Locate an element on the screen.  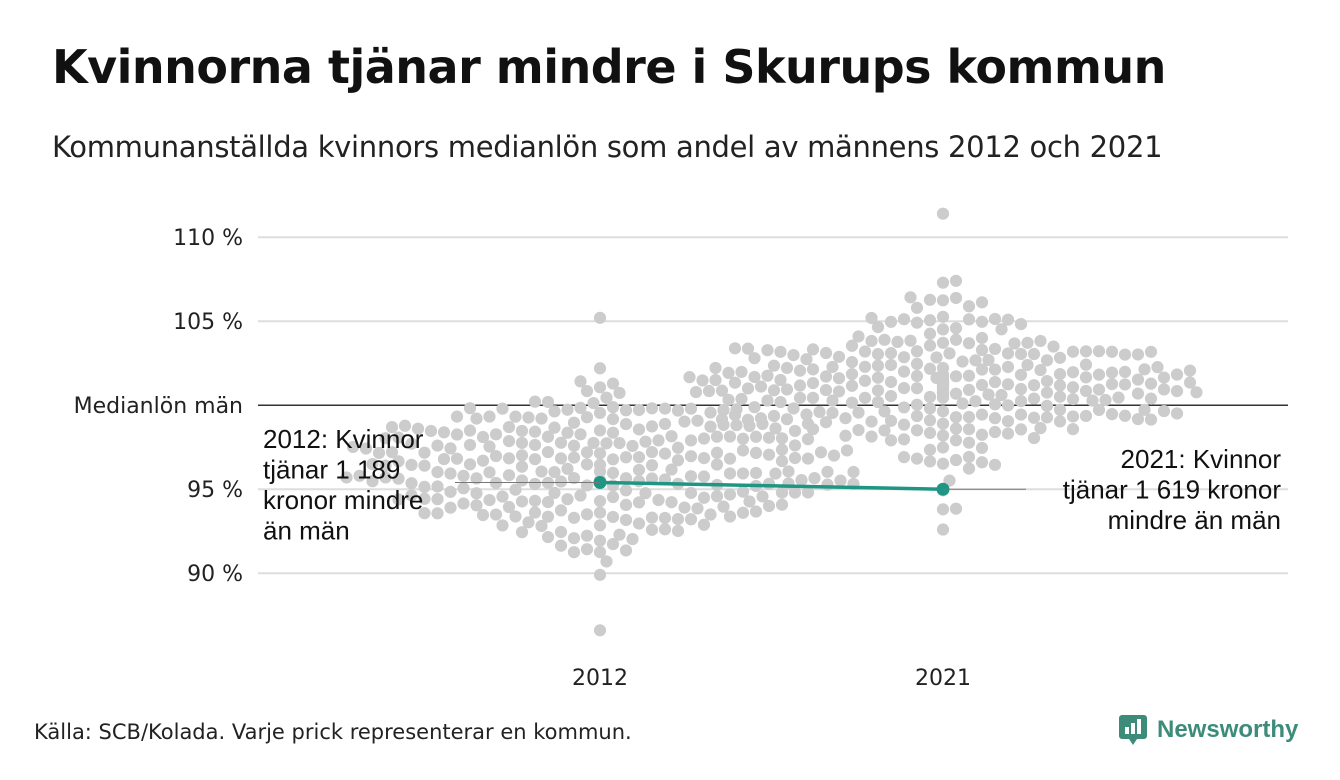
x-axis-tick-labels: 2012 2021 is located at coordinates (771, 678).